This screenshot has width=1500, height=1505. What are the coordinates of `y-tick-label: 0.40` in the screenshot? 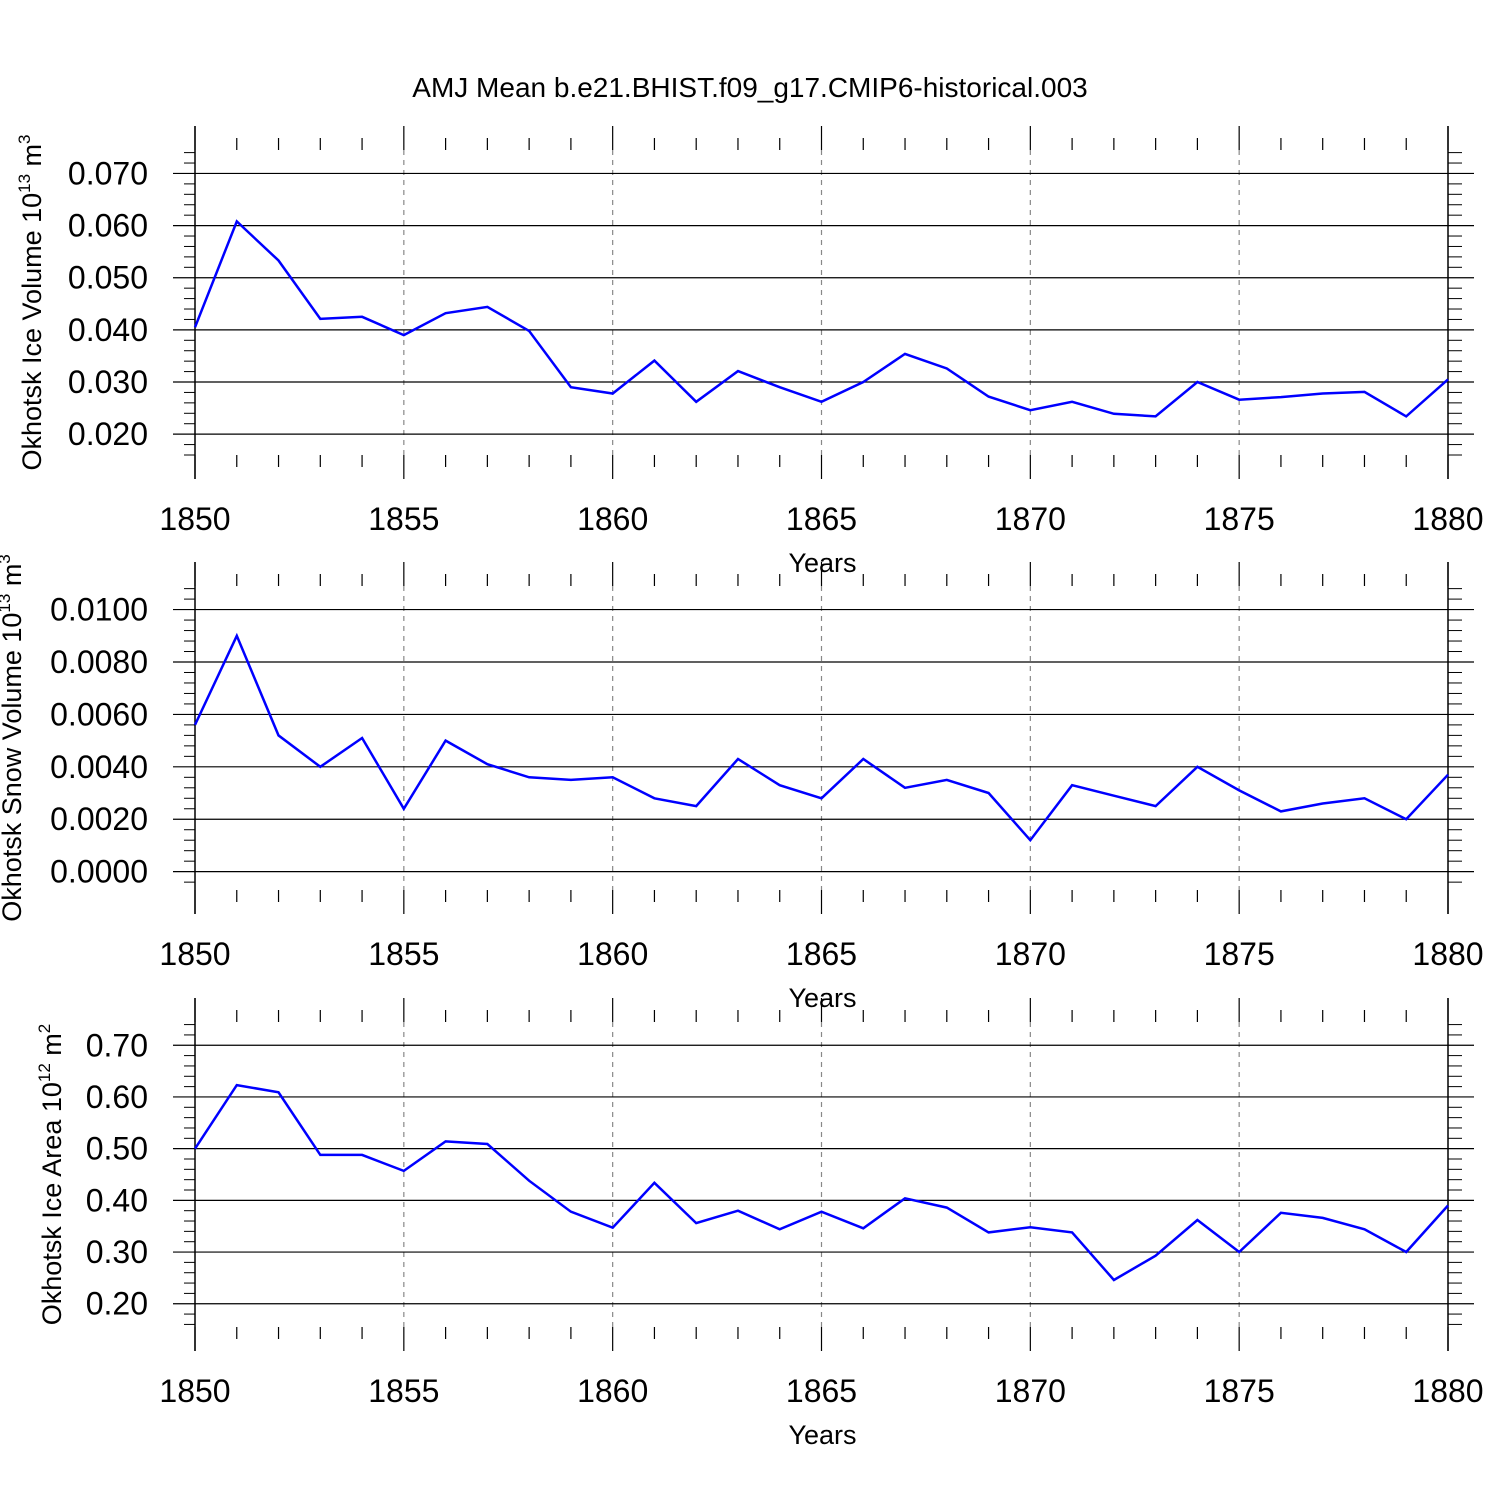 It's located at (117, 1200).